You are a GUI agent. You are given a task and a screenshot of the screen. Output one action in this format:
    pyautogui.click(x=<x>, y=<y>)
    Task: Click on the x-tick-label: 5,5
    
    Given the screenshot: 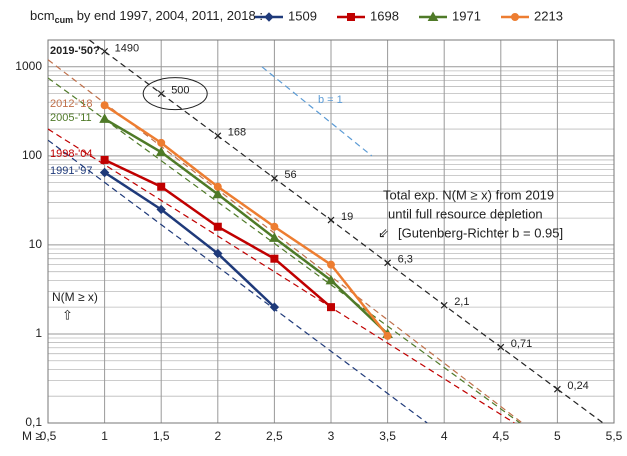 What is the action you would take?
    pyautogui.click(x=614, y=436)
    